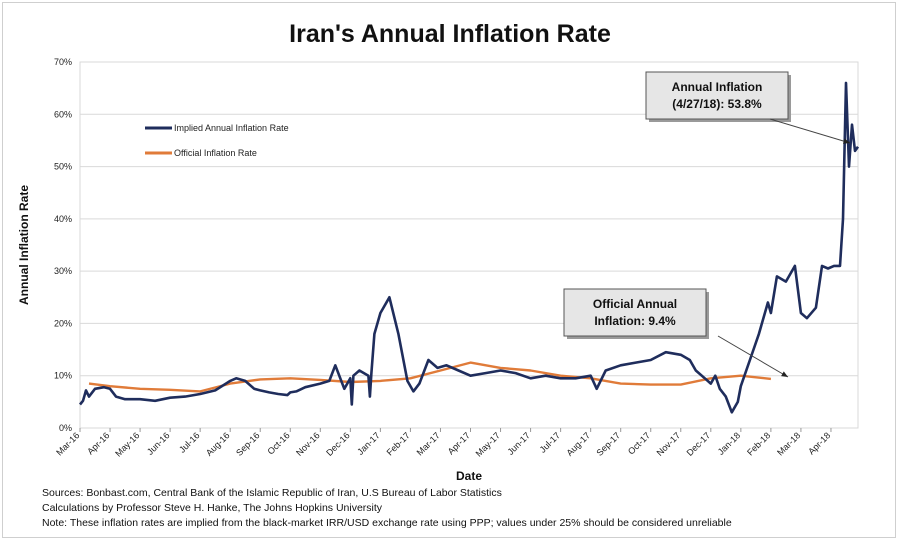  What do you see at coordinates (98, 443) in the screenshot?
I see `x-tick-label: Apr-16` at bounding box center [98, 443].